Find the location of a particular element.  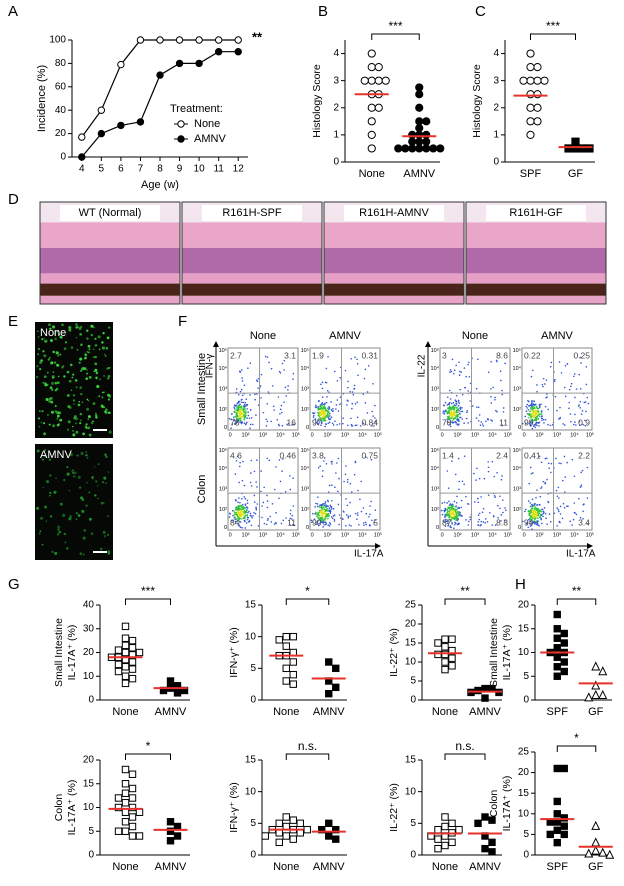

quadrant-value: 0.46 is located at coordinates (287, 455).